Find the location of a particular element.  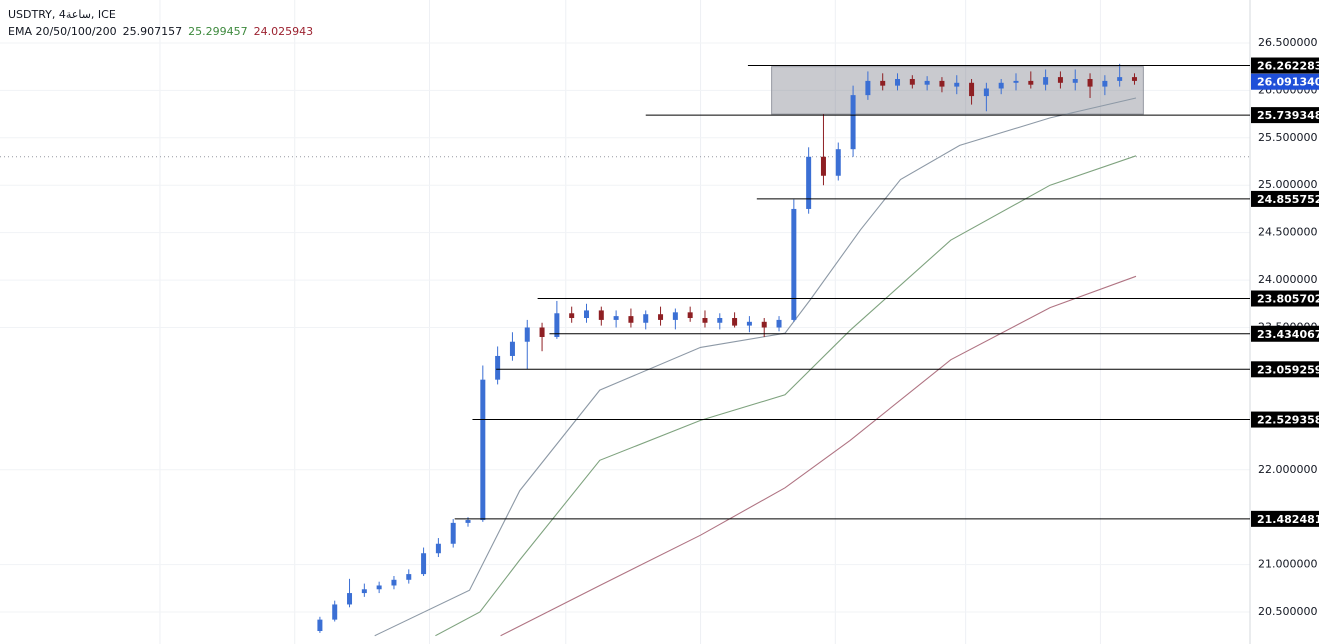

y-tick-label: 21.000000 is located at coordinates (1288, 564).